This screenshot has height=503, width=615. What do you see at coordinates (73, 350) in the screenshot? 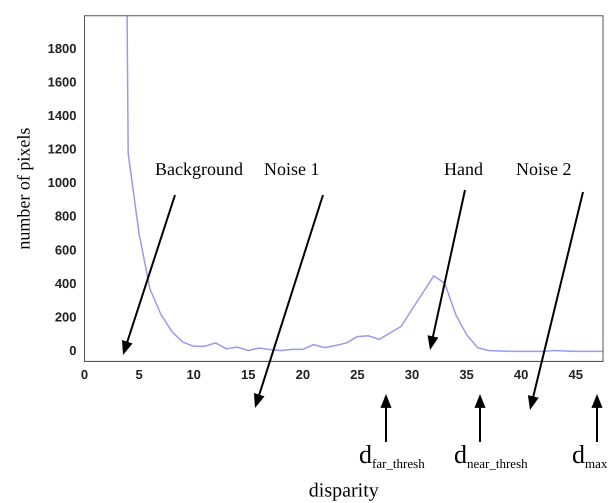
I see `y-tick-label: 0` at bounding box center [73, 350].